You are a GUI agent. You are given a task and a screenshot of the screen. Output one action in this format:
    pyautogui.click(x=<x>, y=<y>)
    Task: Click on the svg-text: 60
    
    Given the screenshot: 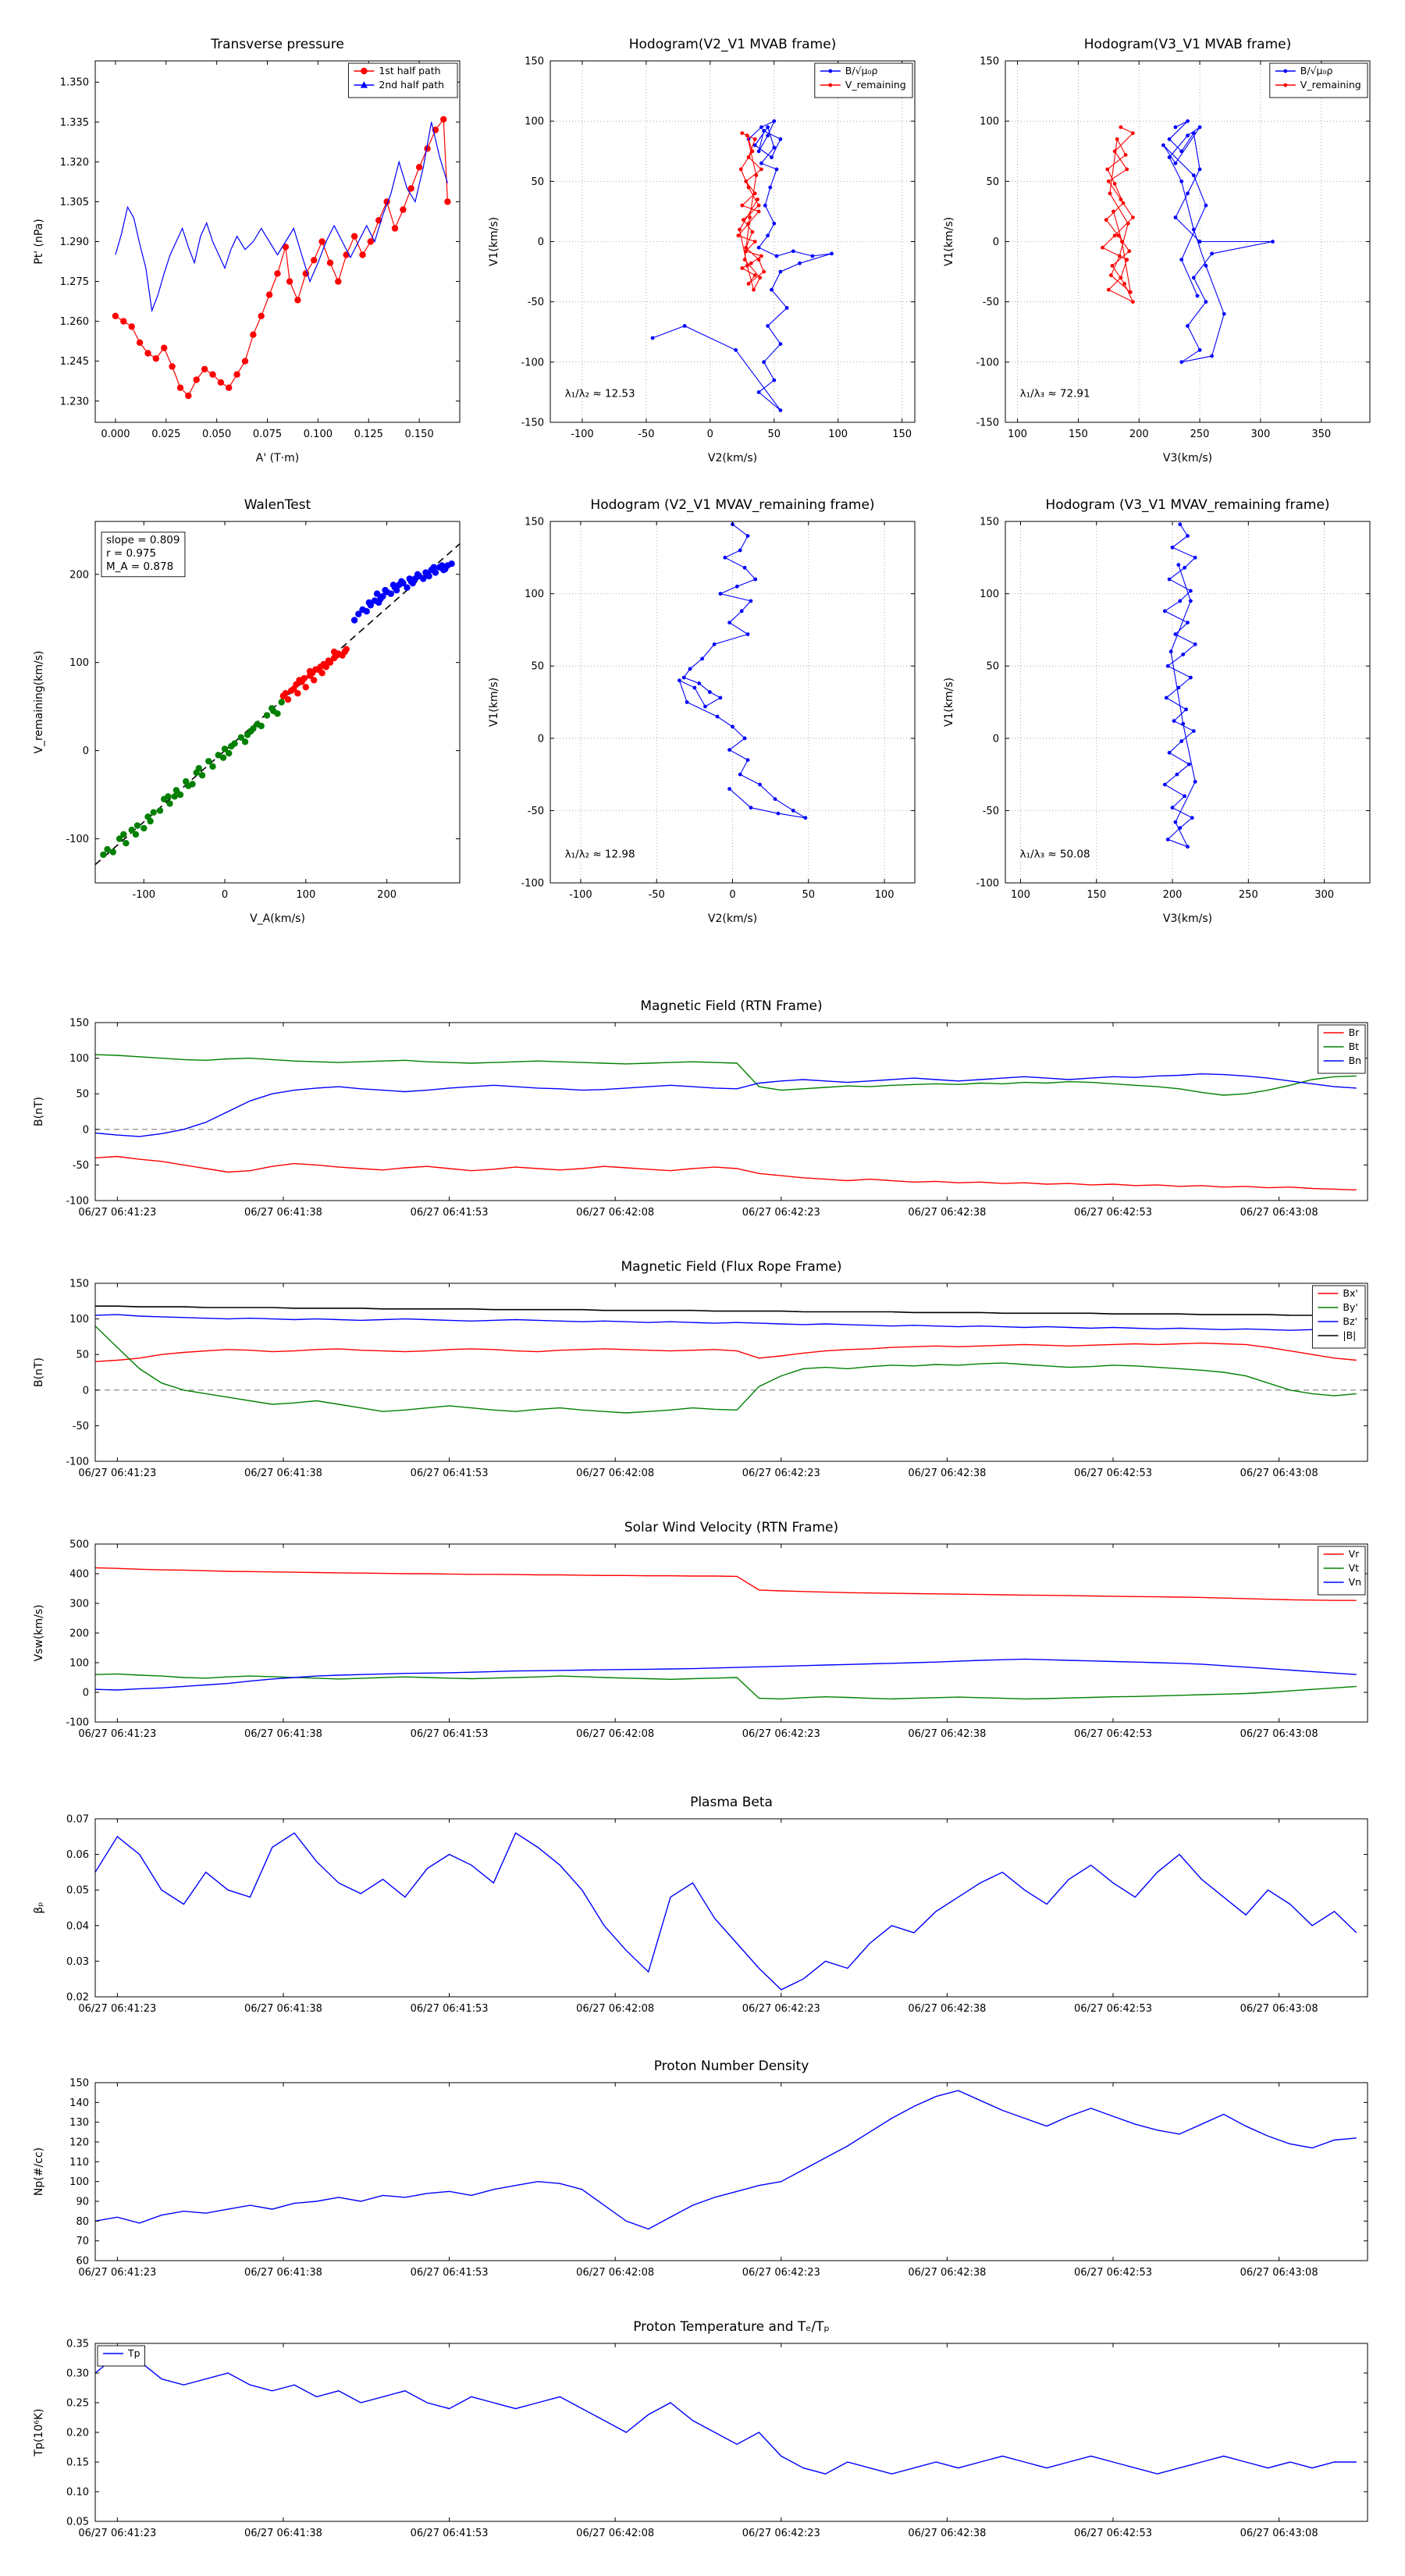 What is the action you would take?
    pyautogui.click(x=82, y=2262)
    